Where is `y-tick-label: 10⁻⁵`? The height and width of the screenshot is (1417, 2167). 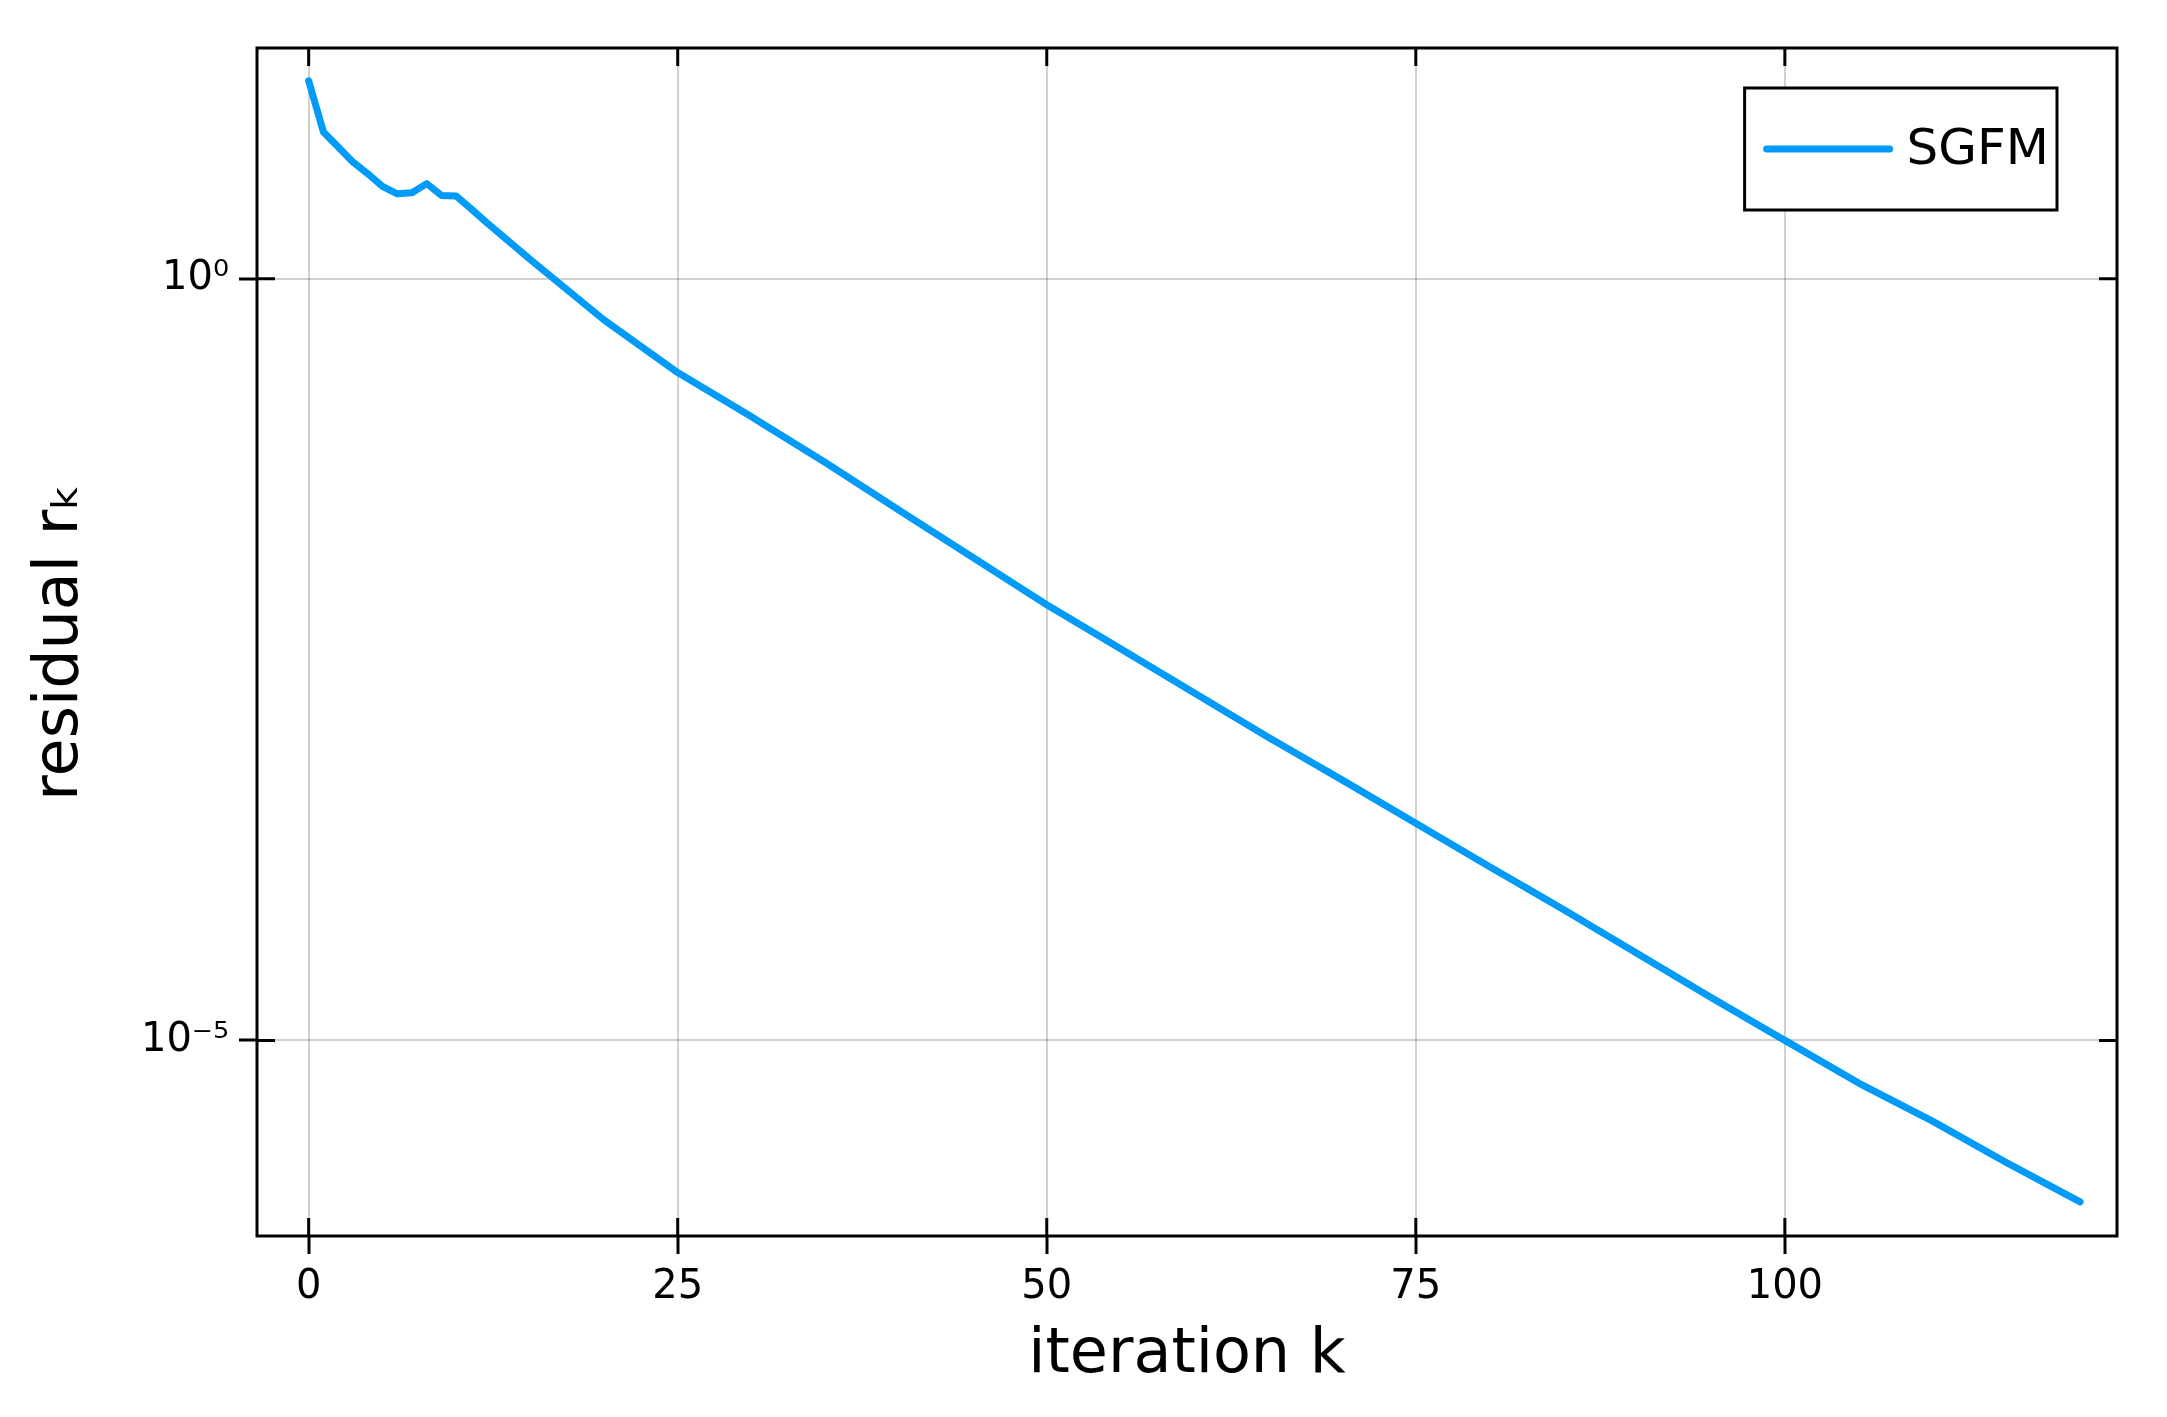 y-tick-label: 10⁻⁵ is located at coordinates (184, 1036).